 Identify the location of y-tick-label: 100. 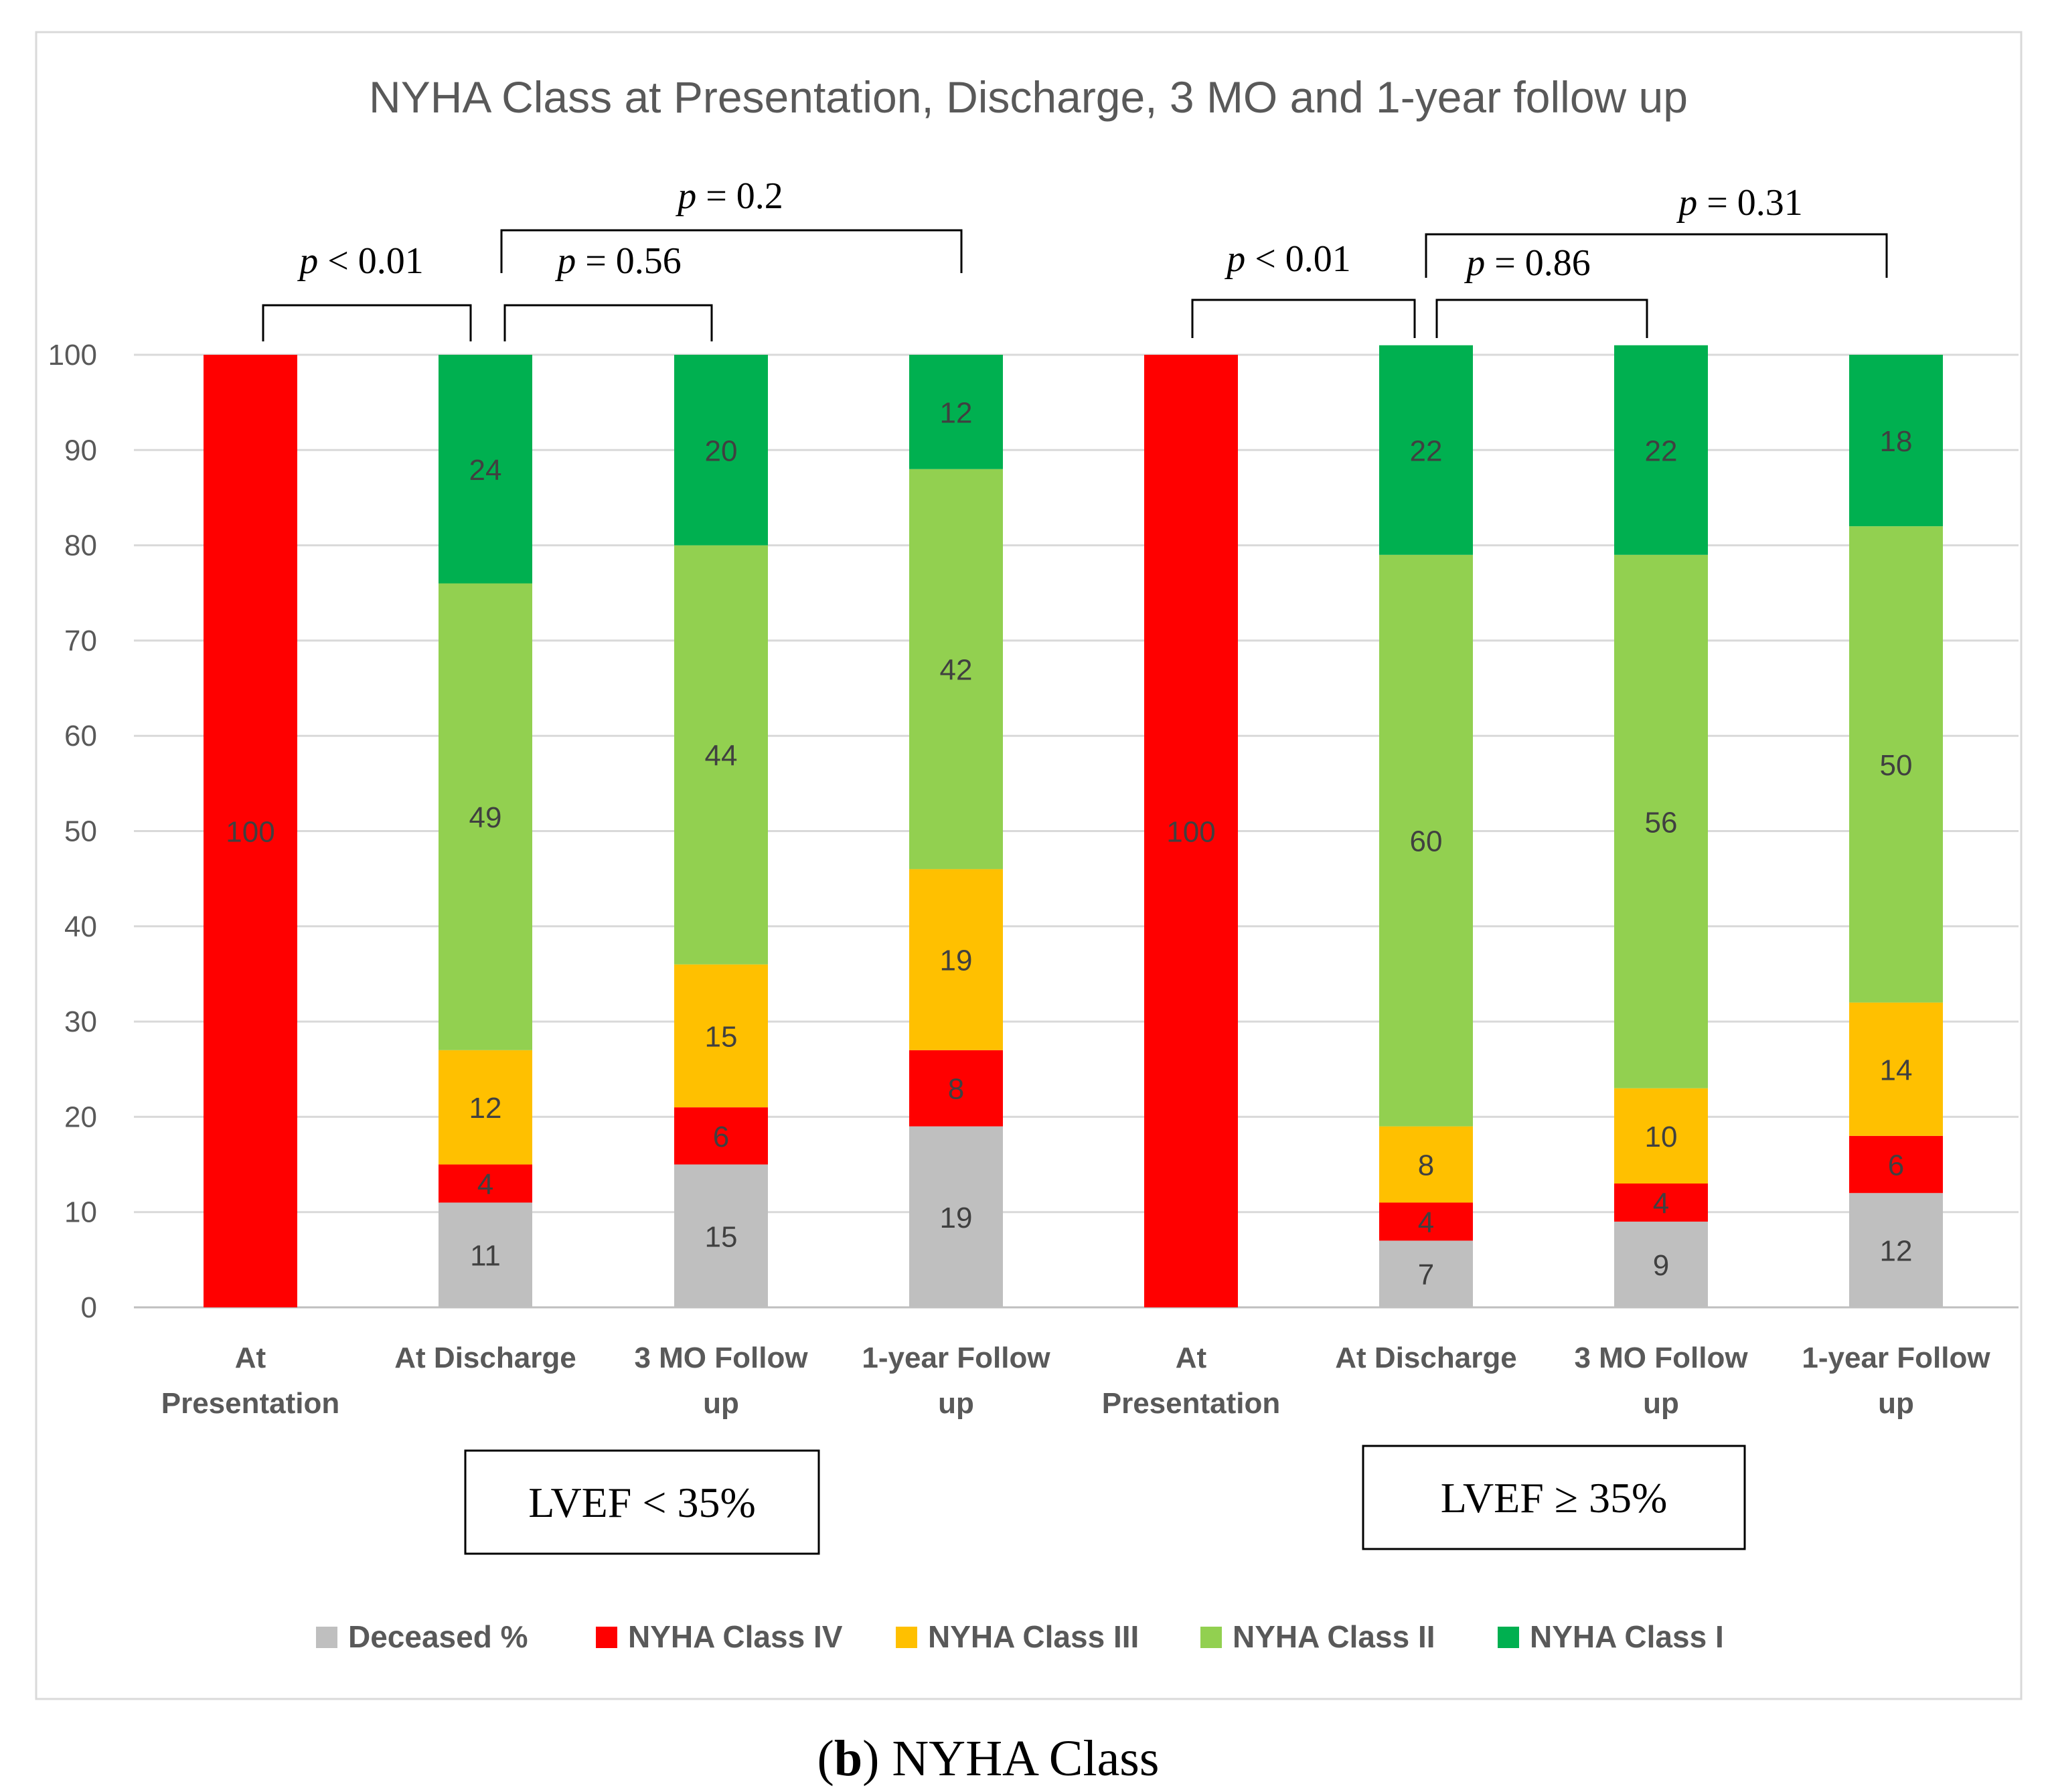
(72, 356).